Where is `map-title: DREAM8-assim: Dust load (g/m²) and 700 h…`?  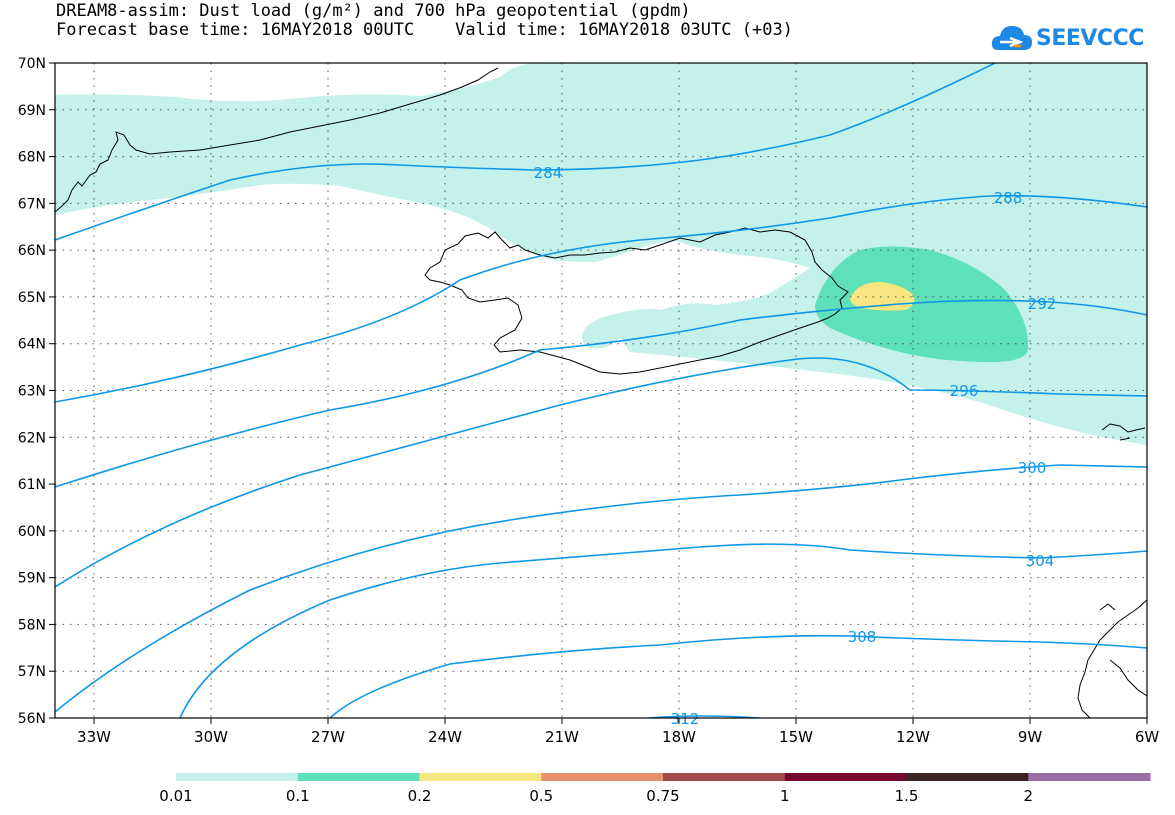
map-title: DREAM8-assim: Dust load (g/m²) and 700 h… is located at coordinates (373, 11).